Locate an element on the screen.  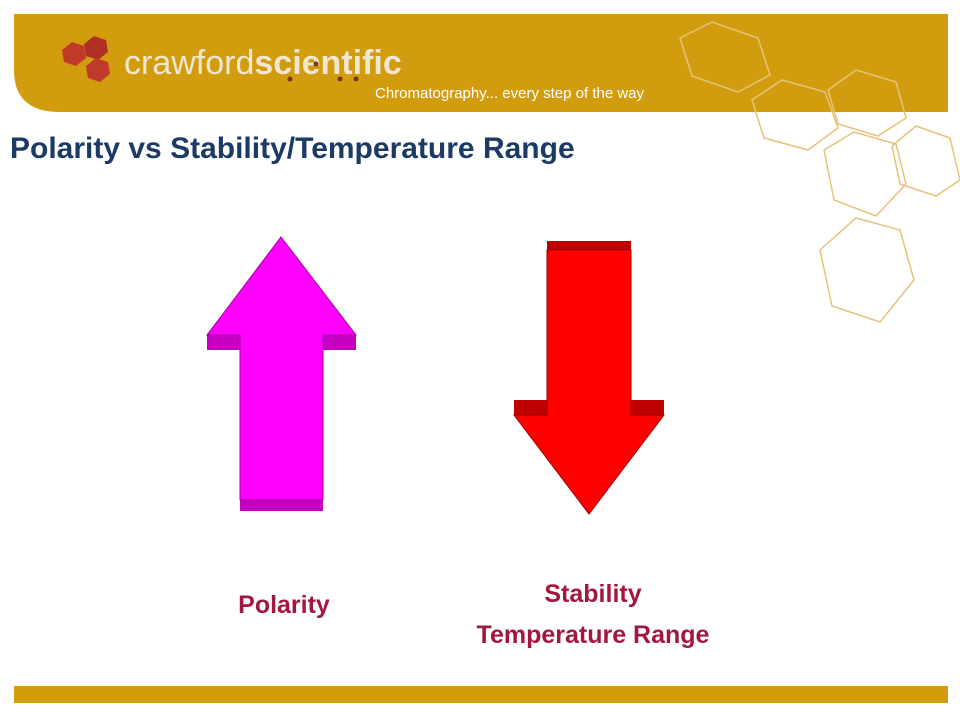
slide-title: Polarity vs Stability/Temperature Range is located at coordinates (292, 148).